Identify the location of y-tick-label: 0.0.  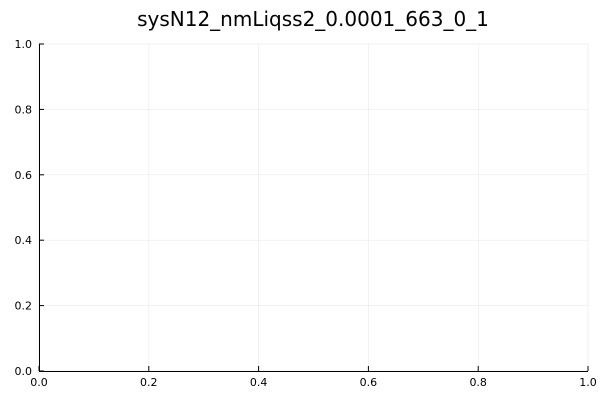
(24, 371).